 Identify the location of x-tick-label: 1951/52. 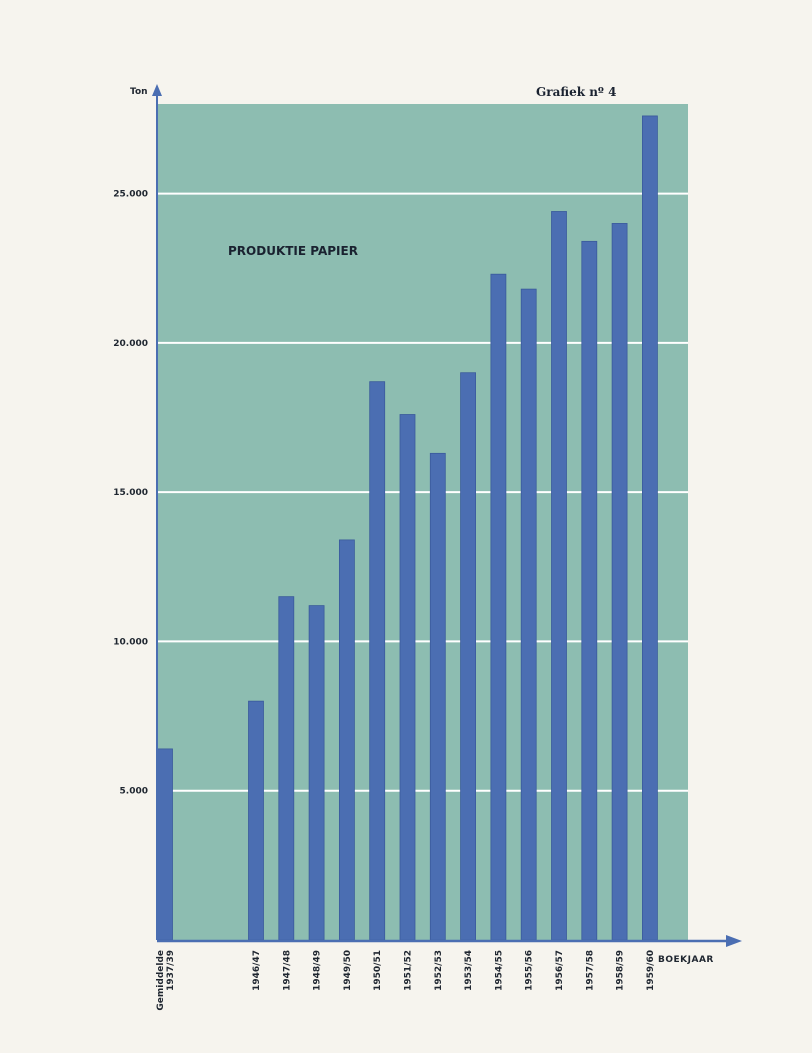
(409, 970).